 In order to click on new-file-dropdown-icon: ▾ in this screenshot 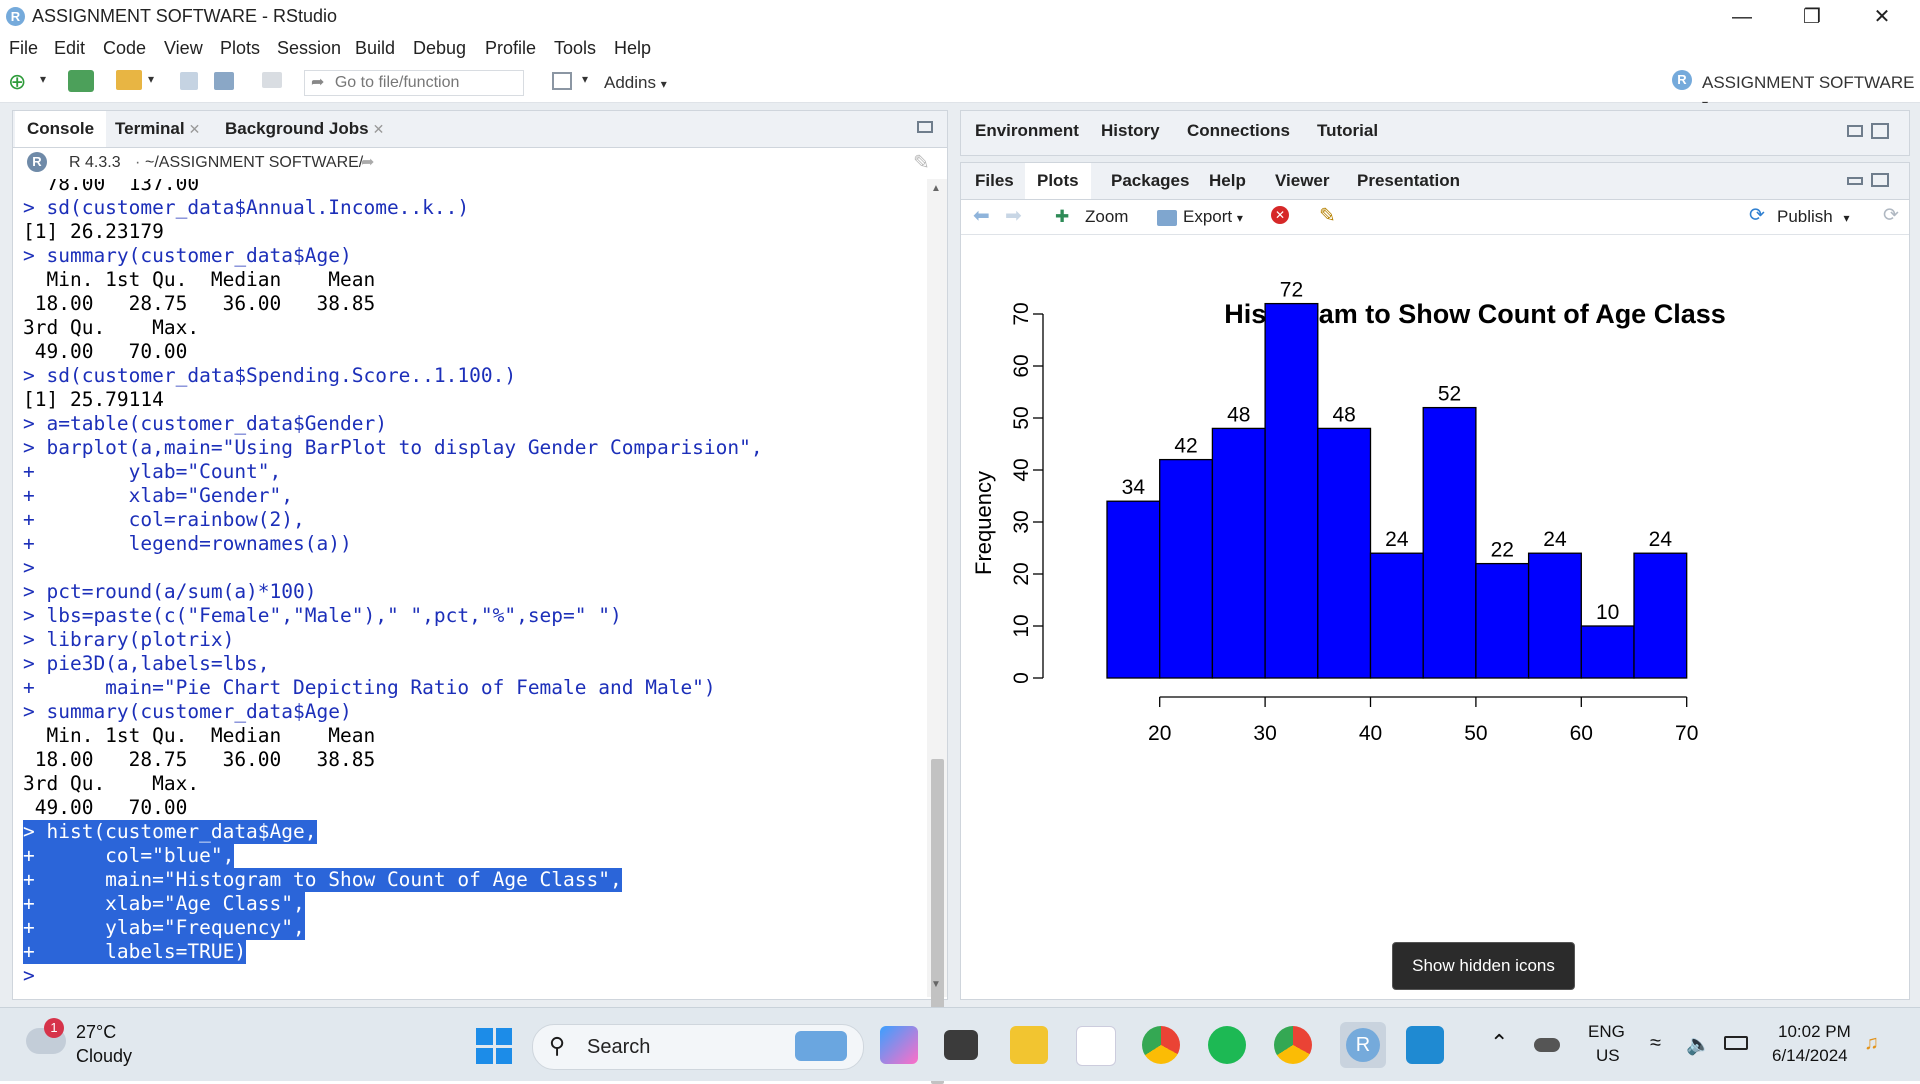, I will do `click(43, 79)`.